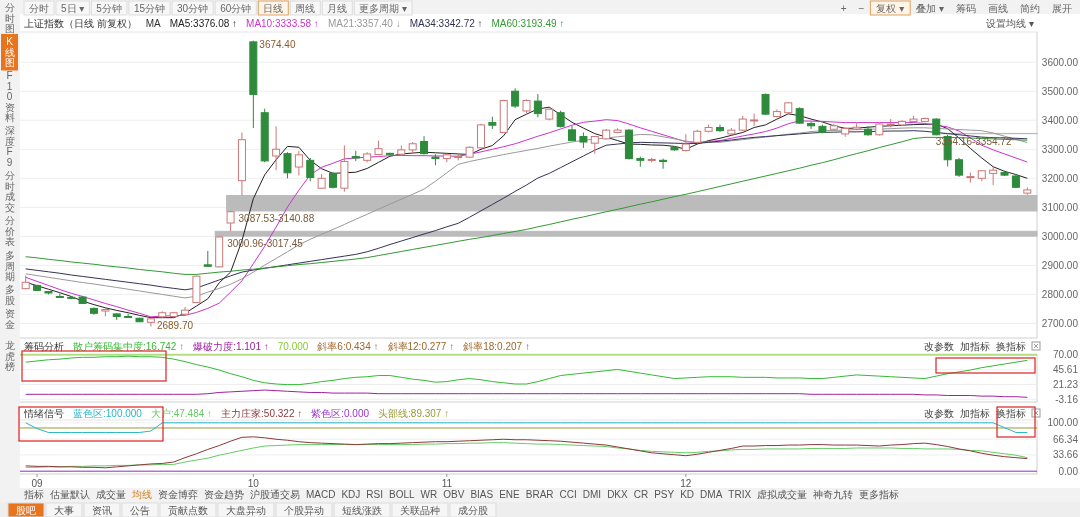 Image resolution: width=1080 pixels, height=517 pixels. I want to click on text: 分时成交, so click(9, 191).